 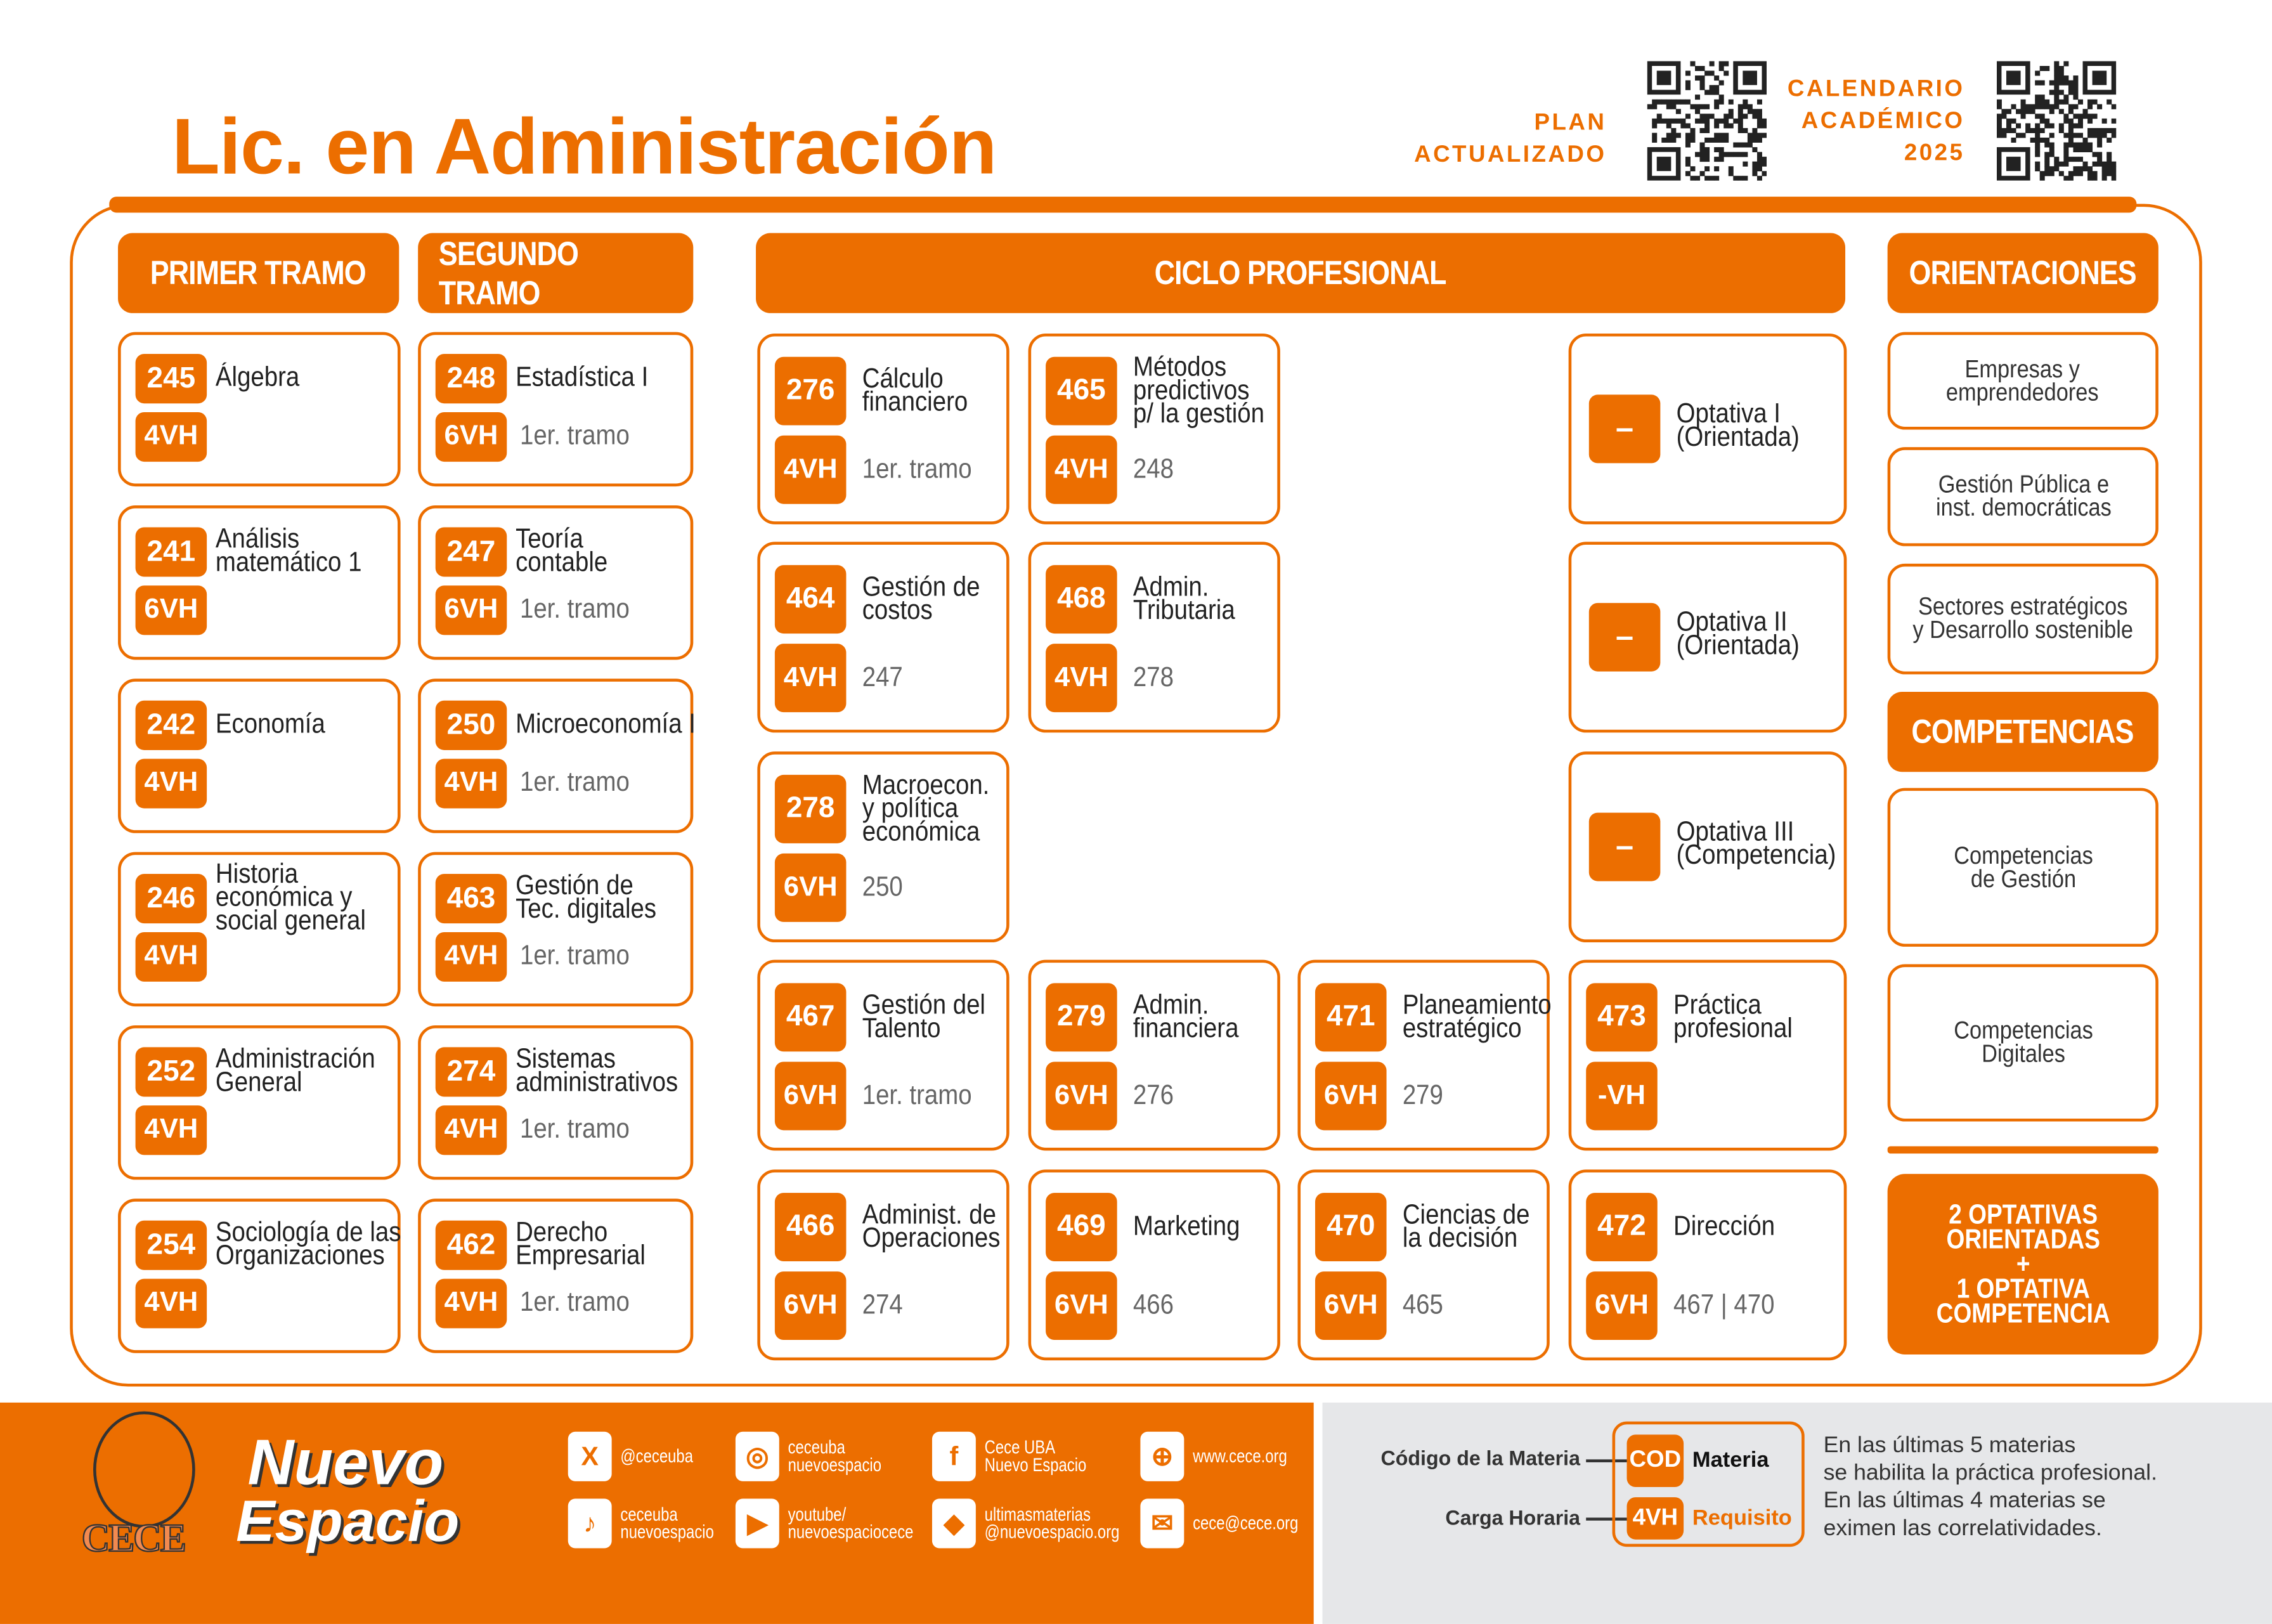 I want to click on divider, so click(x=1123, y=205).